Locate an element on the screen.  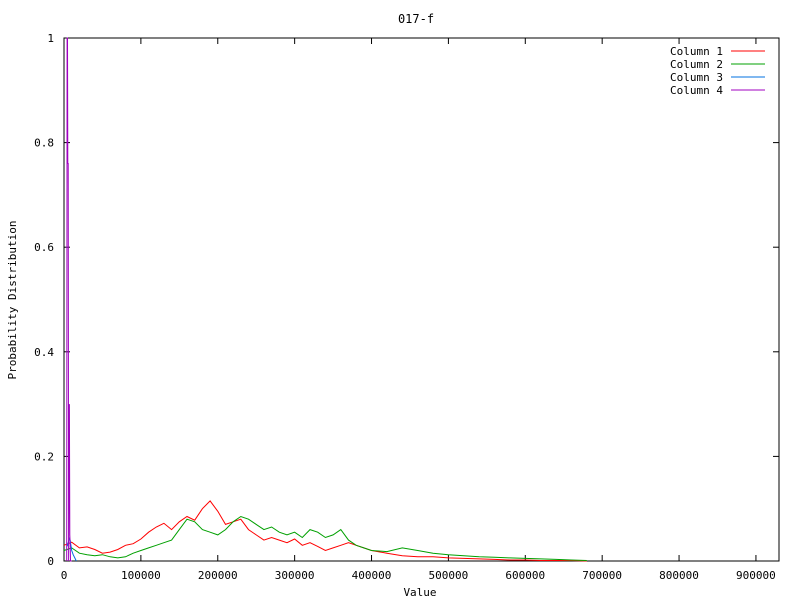
y-tick-label: 1 is located at coordinates (50, 38).